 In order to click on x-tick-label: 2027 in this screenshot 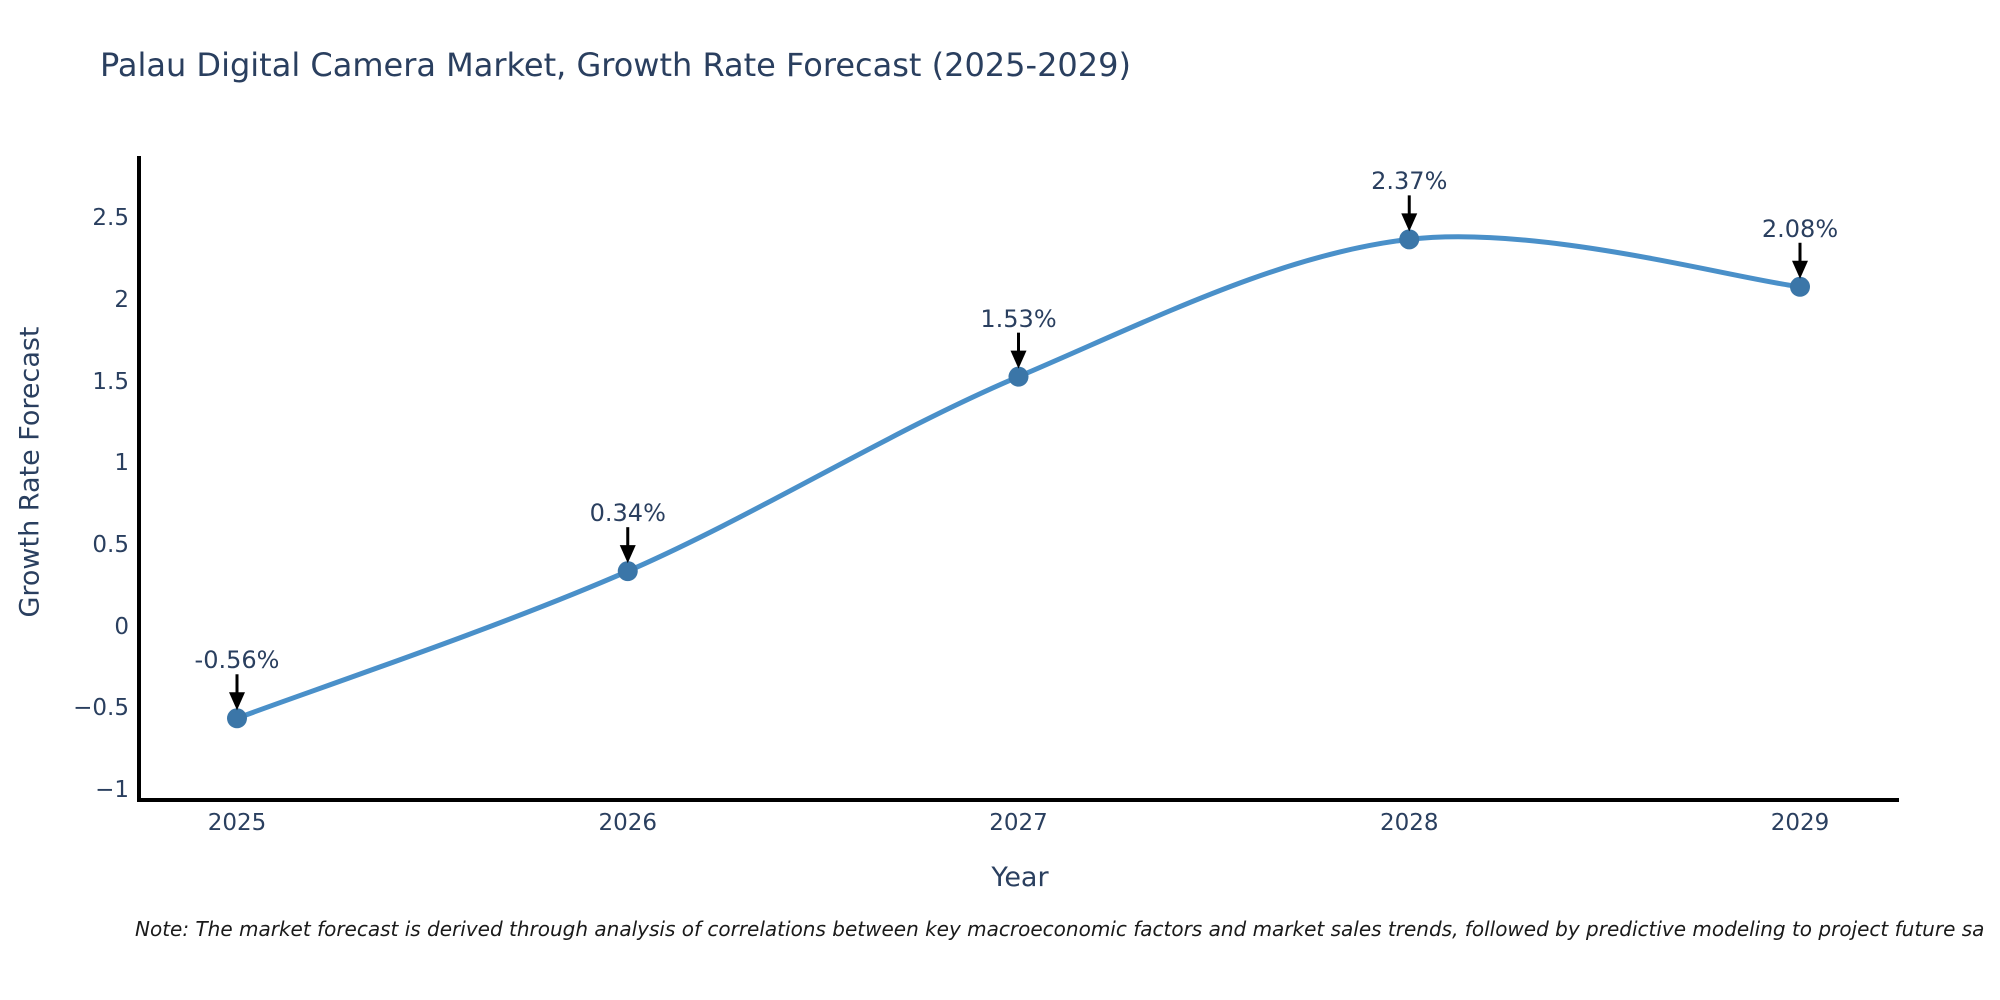, I will do `click(1018, 823)`.